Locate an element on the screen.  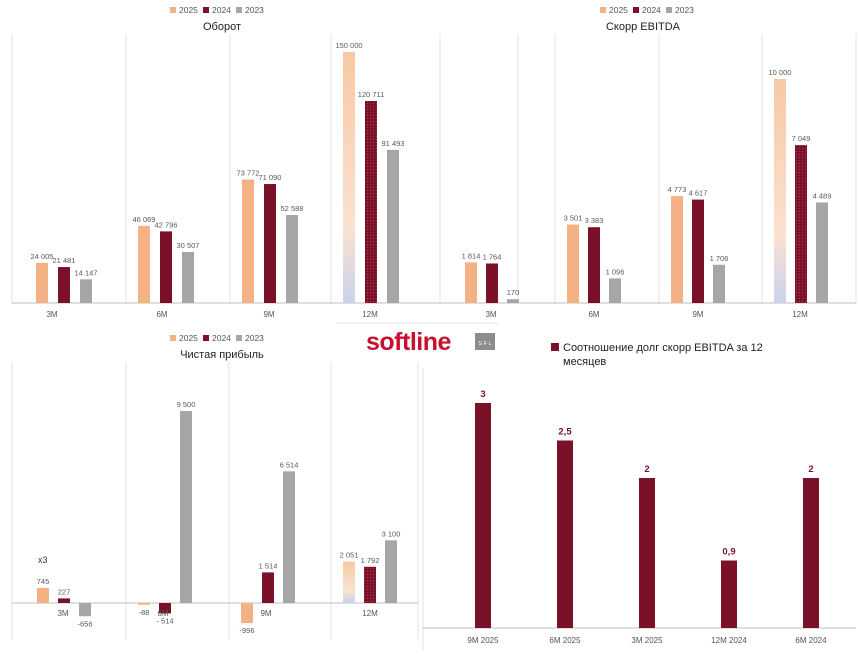
bar-net_profit-2023-9M is located at coordinates (289, 537).